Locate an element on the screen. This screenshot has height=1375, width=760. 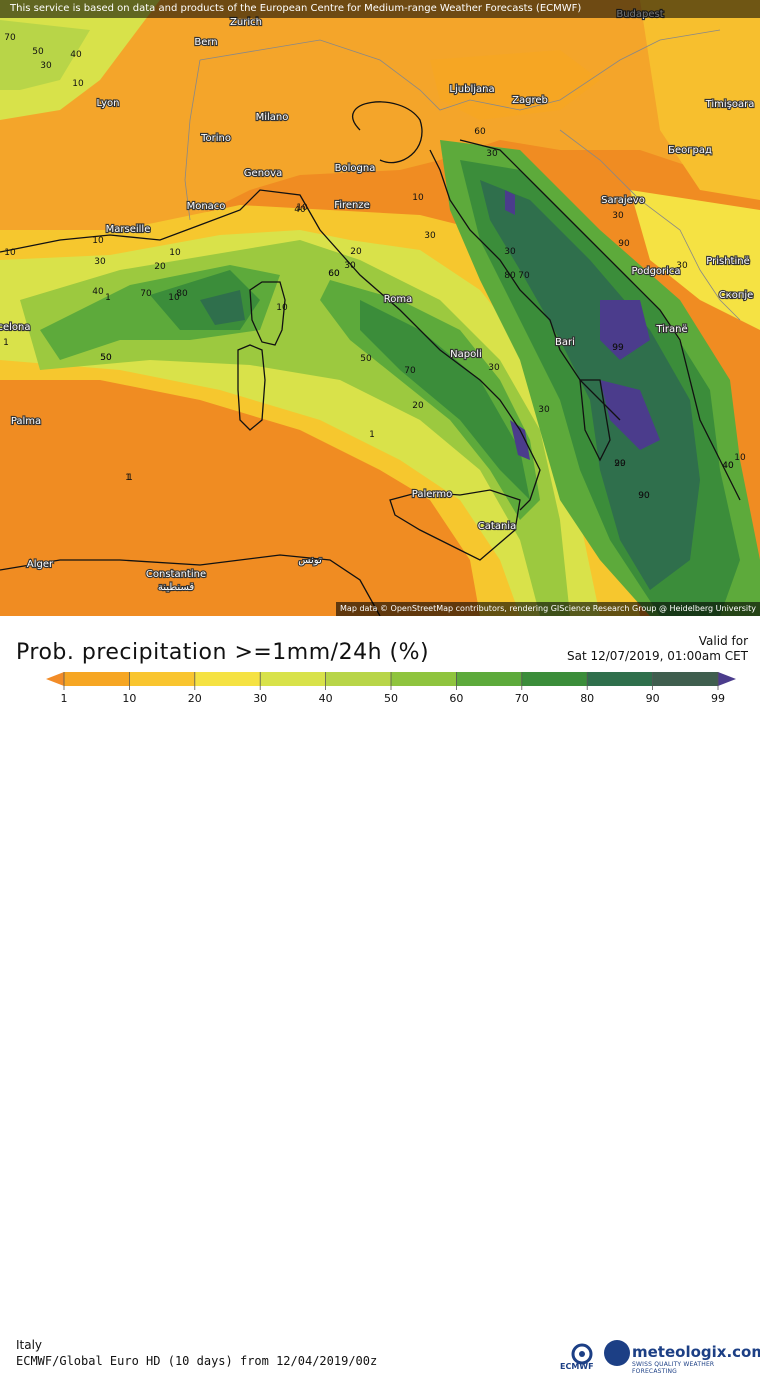
city-name: Napoli is located at coordinates (466, 354).